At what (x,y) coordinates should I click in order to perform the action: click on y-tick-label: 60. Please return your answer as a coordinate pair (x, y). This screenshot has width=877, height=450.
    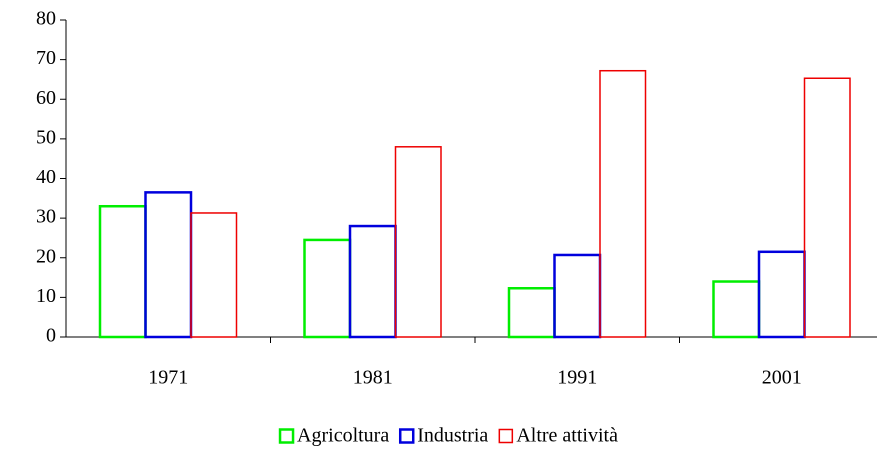
    Looking at the image, I should click on (46, 98).